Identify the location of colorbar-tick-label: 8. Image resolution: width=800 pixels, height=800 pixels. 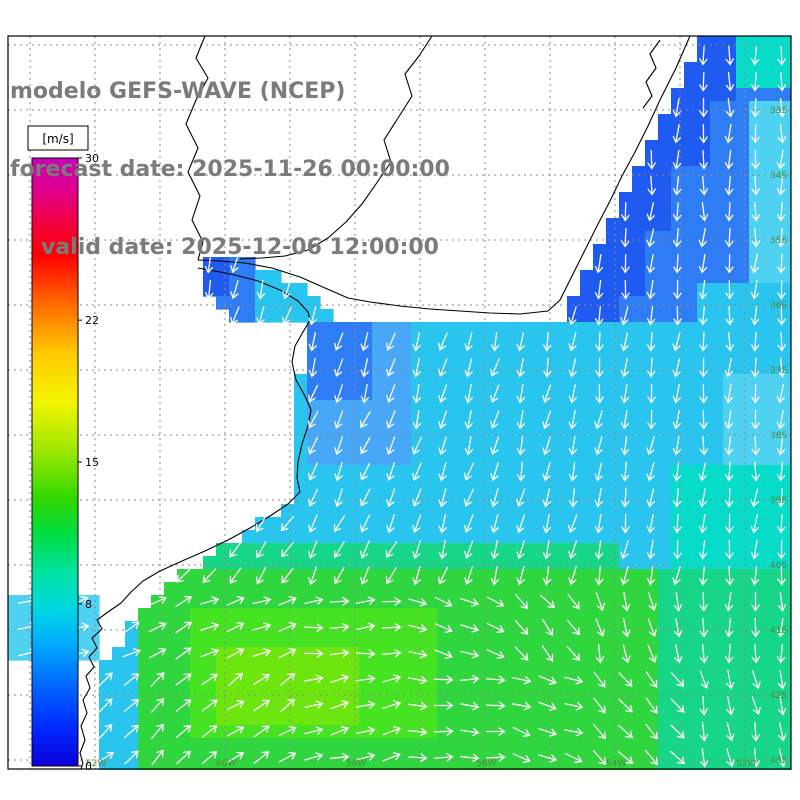
(88, 604).